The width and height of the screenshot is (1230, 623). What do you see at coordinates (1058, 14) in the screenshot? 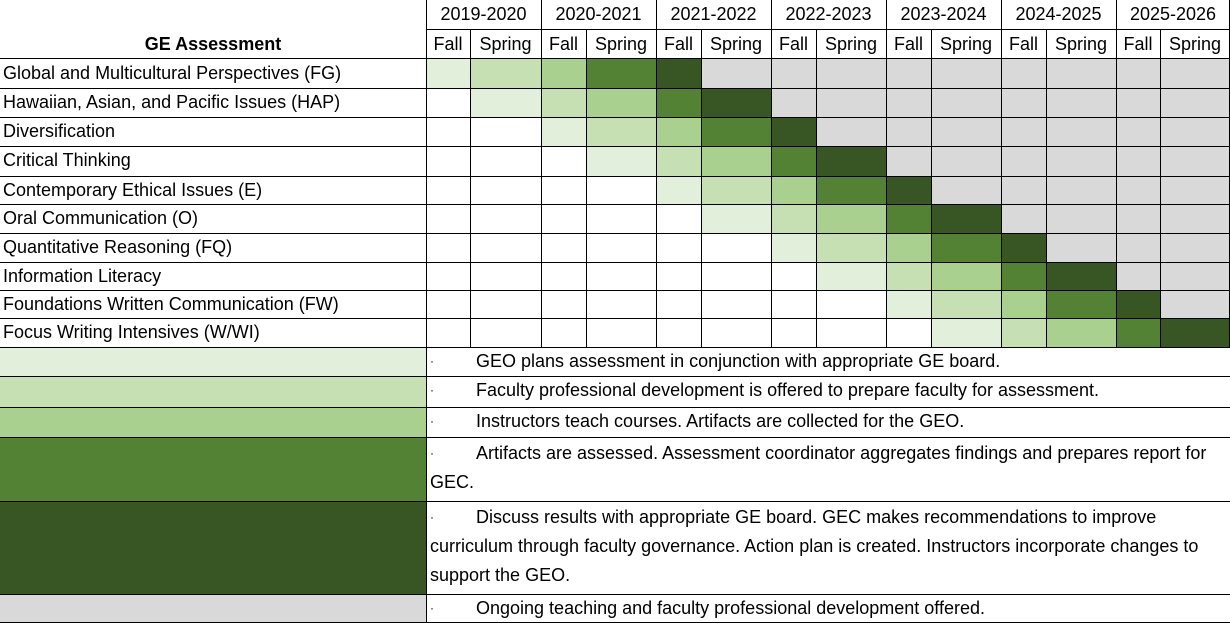
I see `year-header: 2024-2025` at bounding box center [1058, 14].